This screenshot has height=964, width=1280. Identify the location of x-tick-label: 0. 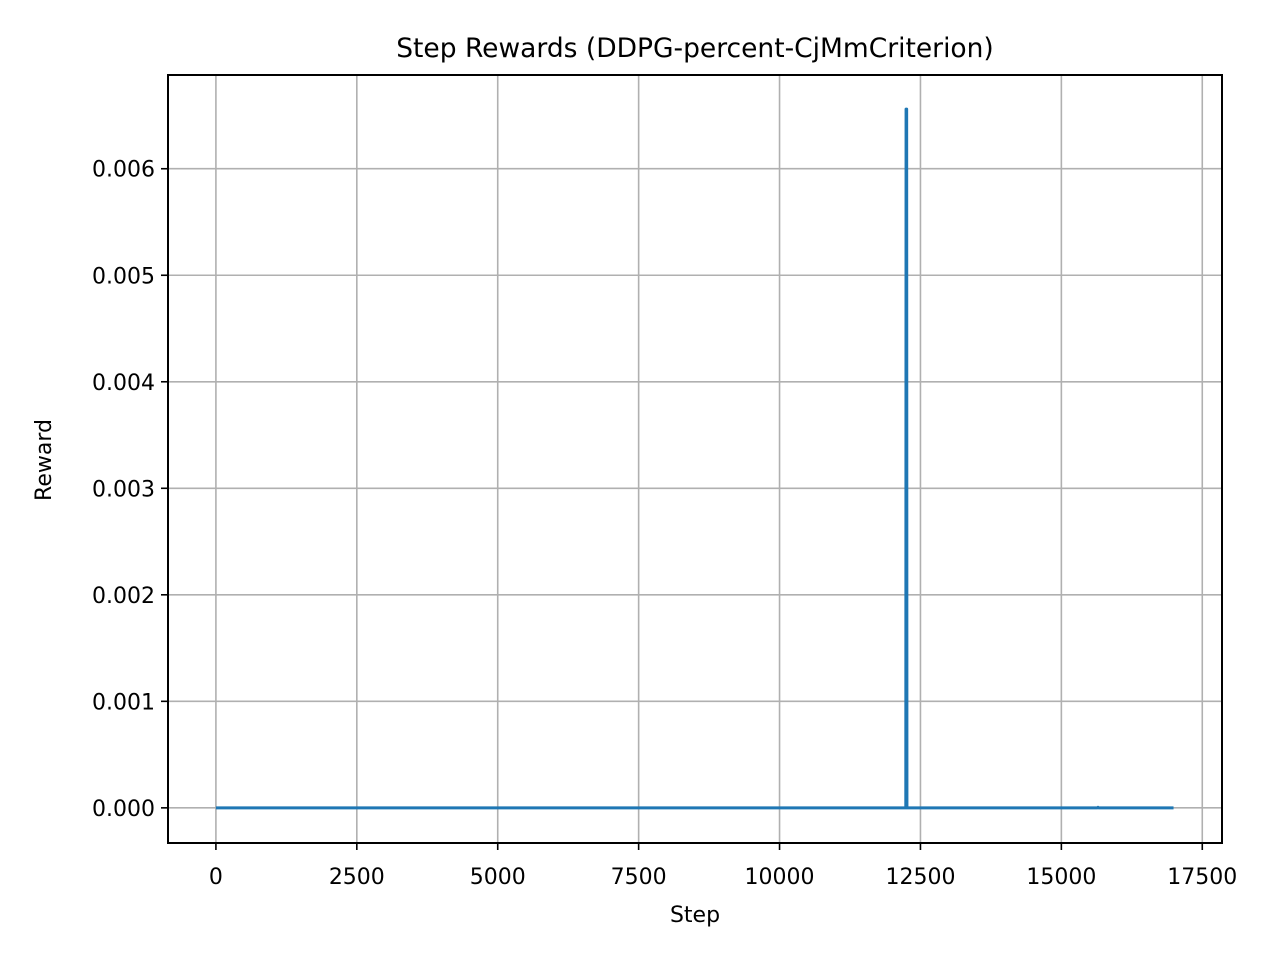
(216, 877).